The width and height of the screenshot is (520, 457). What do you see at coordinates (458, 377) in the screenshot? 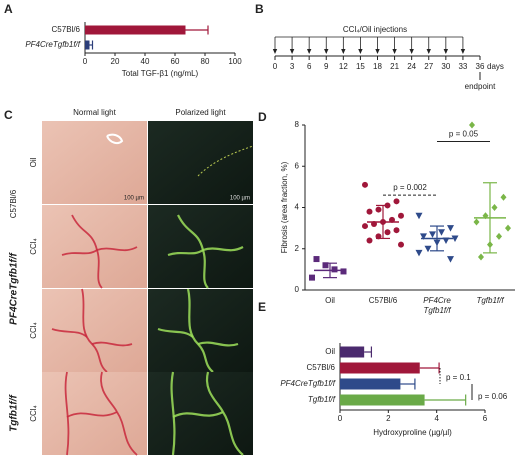
I see `annotation: p = 0.1` at bounding box center [458, 377].